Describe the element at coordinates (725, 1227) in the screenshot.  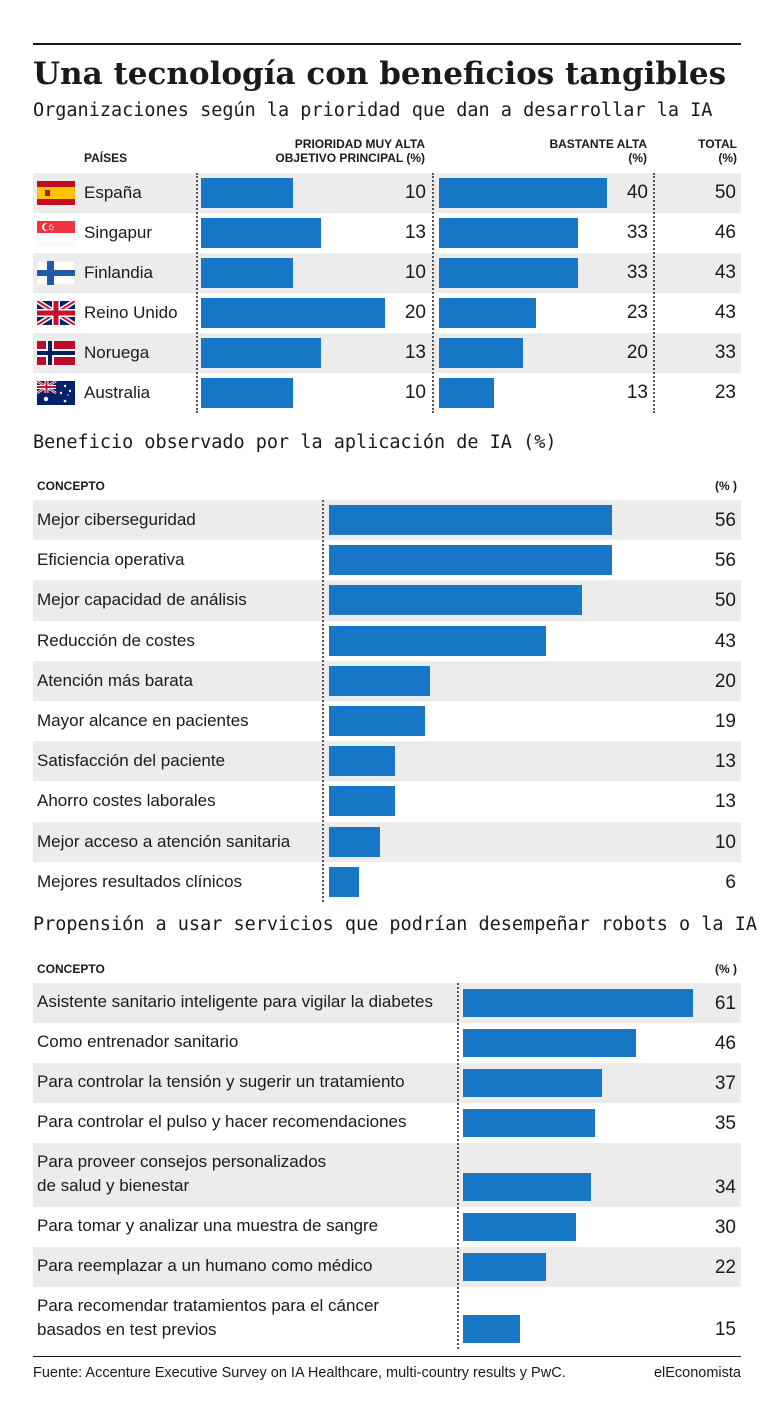
I see `value-label: 30` at that location.